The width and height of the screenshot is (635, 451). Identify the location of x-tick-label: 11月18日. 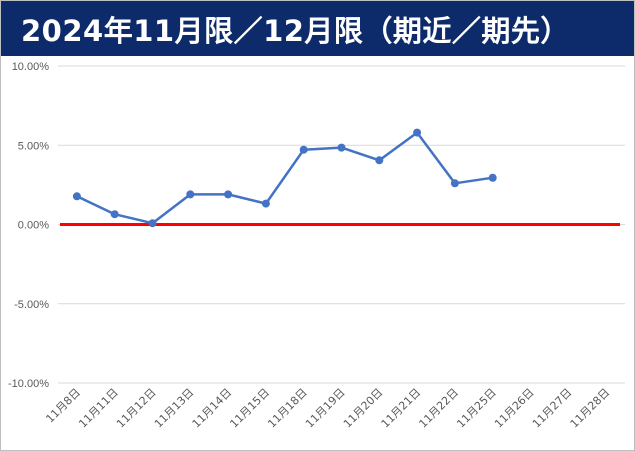
(287, 408).